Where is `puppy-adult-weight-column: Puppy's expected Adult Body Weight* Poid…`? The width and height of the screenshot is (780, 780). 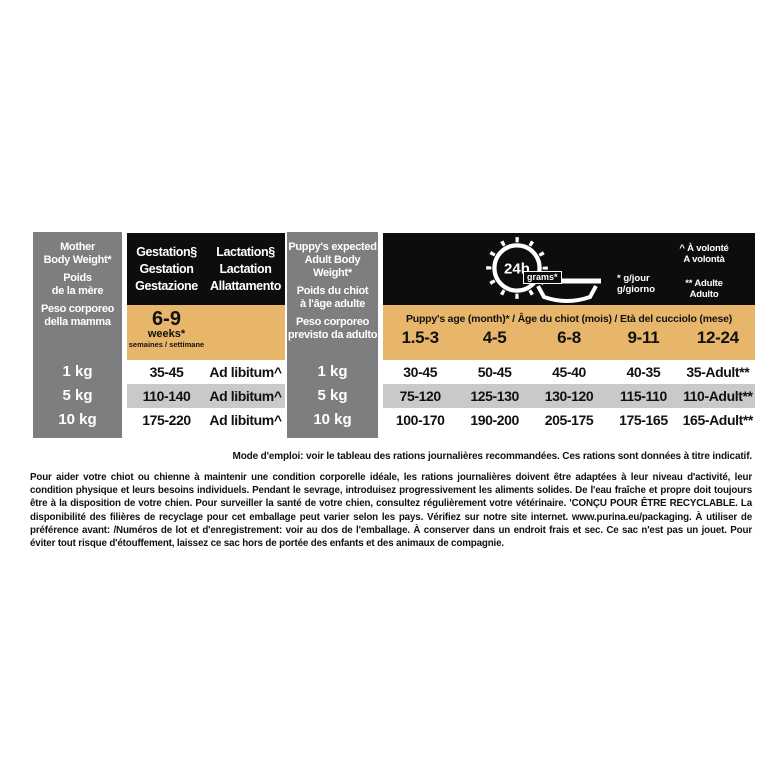 puppy-adult-weight-column: Puppy's expected Adult Body Weight* Poid… is located at coordinates (332, 335).